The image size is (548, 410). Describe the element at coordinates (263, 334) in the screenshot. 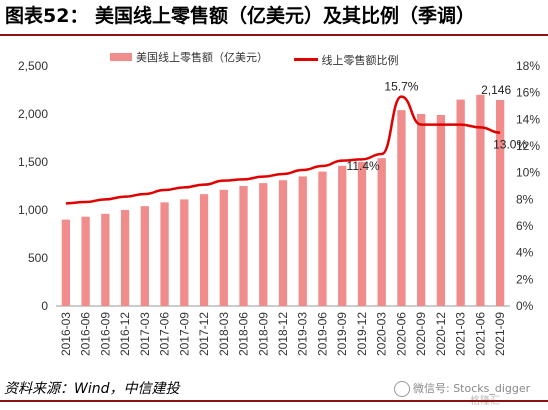

I see `x-tick-label: 2018-09` at that location.